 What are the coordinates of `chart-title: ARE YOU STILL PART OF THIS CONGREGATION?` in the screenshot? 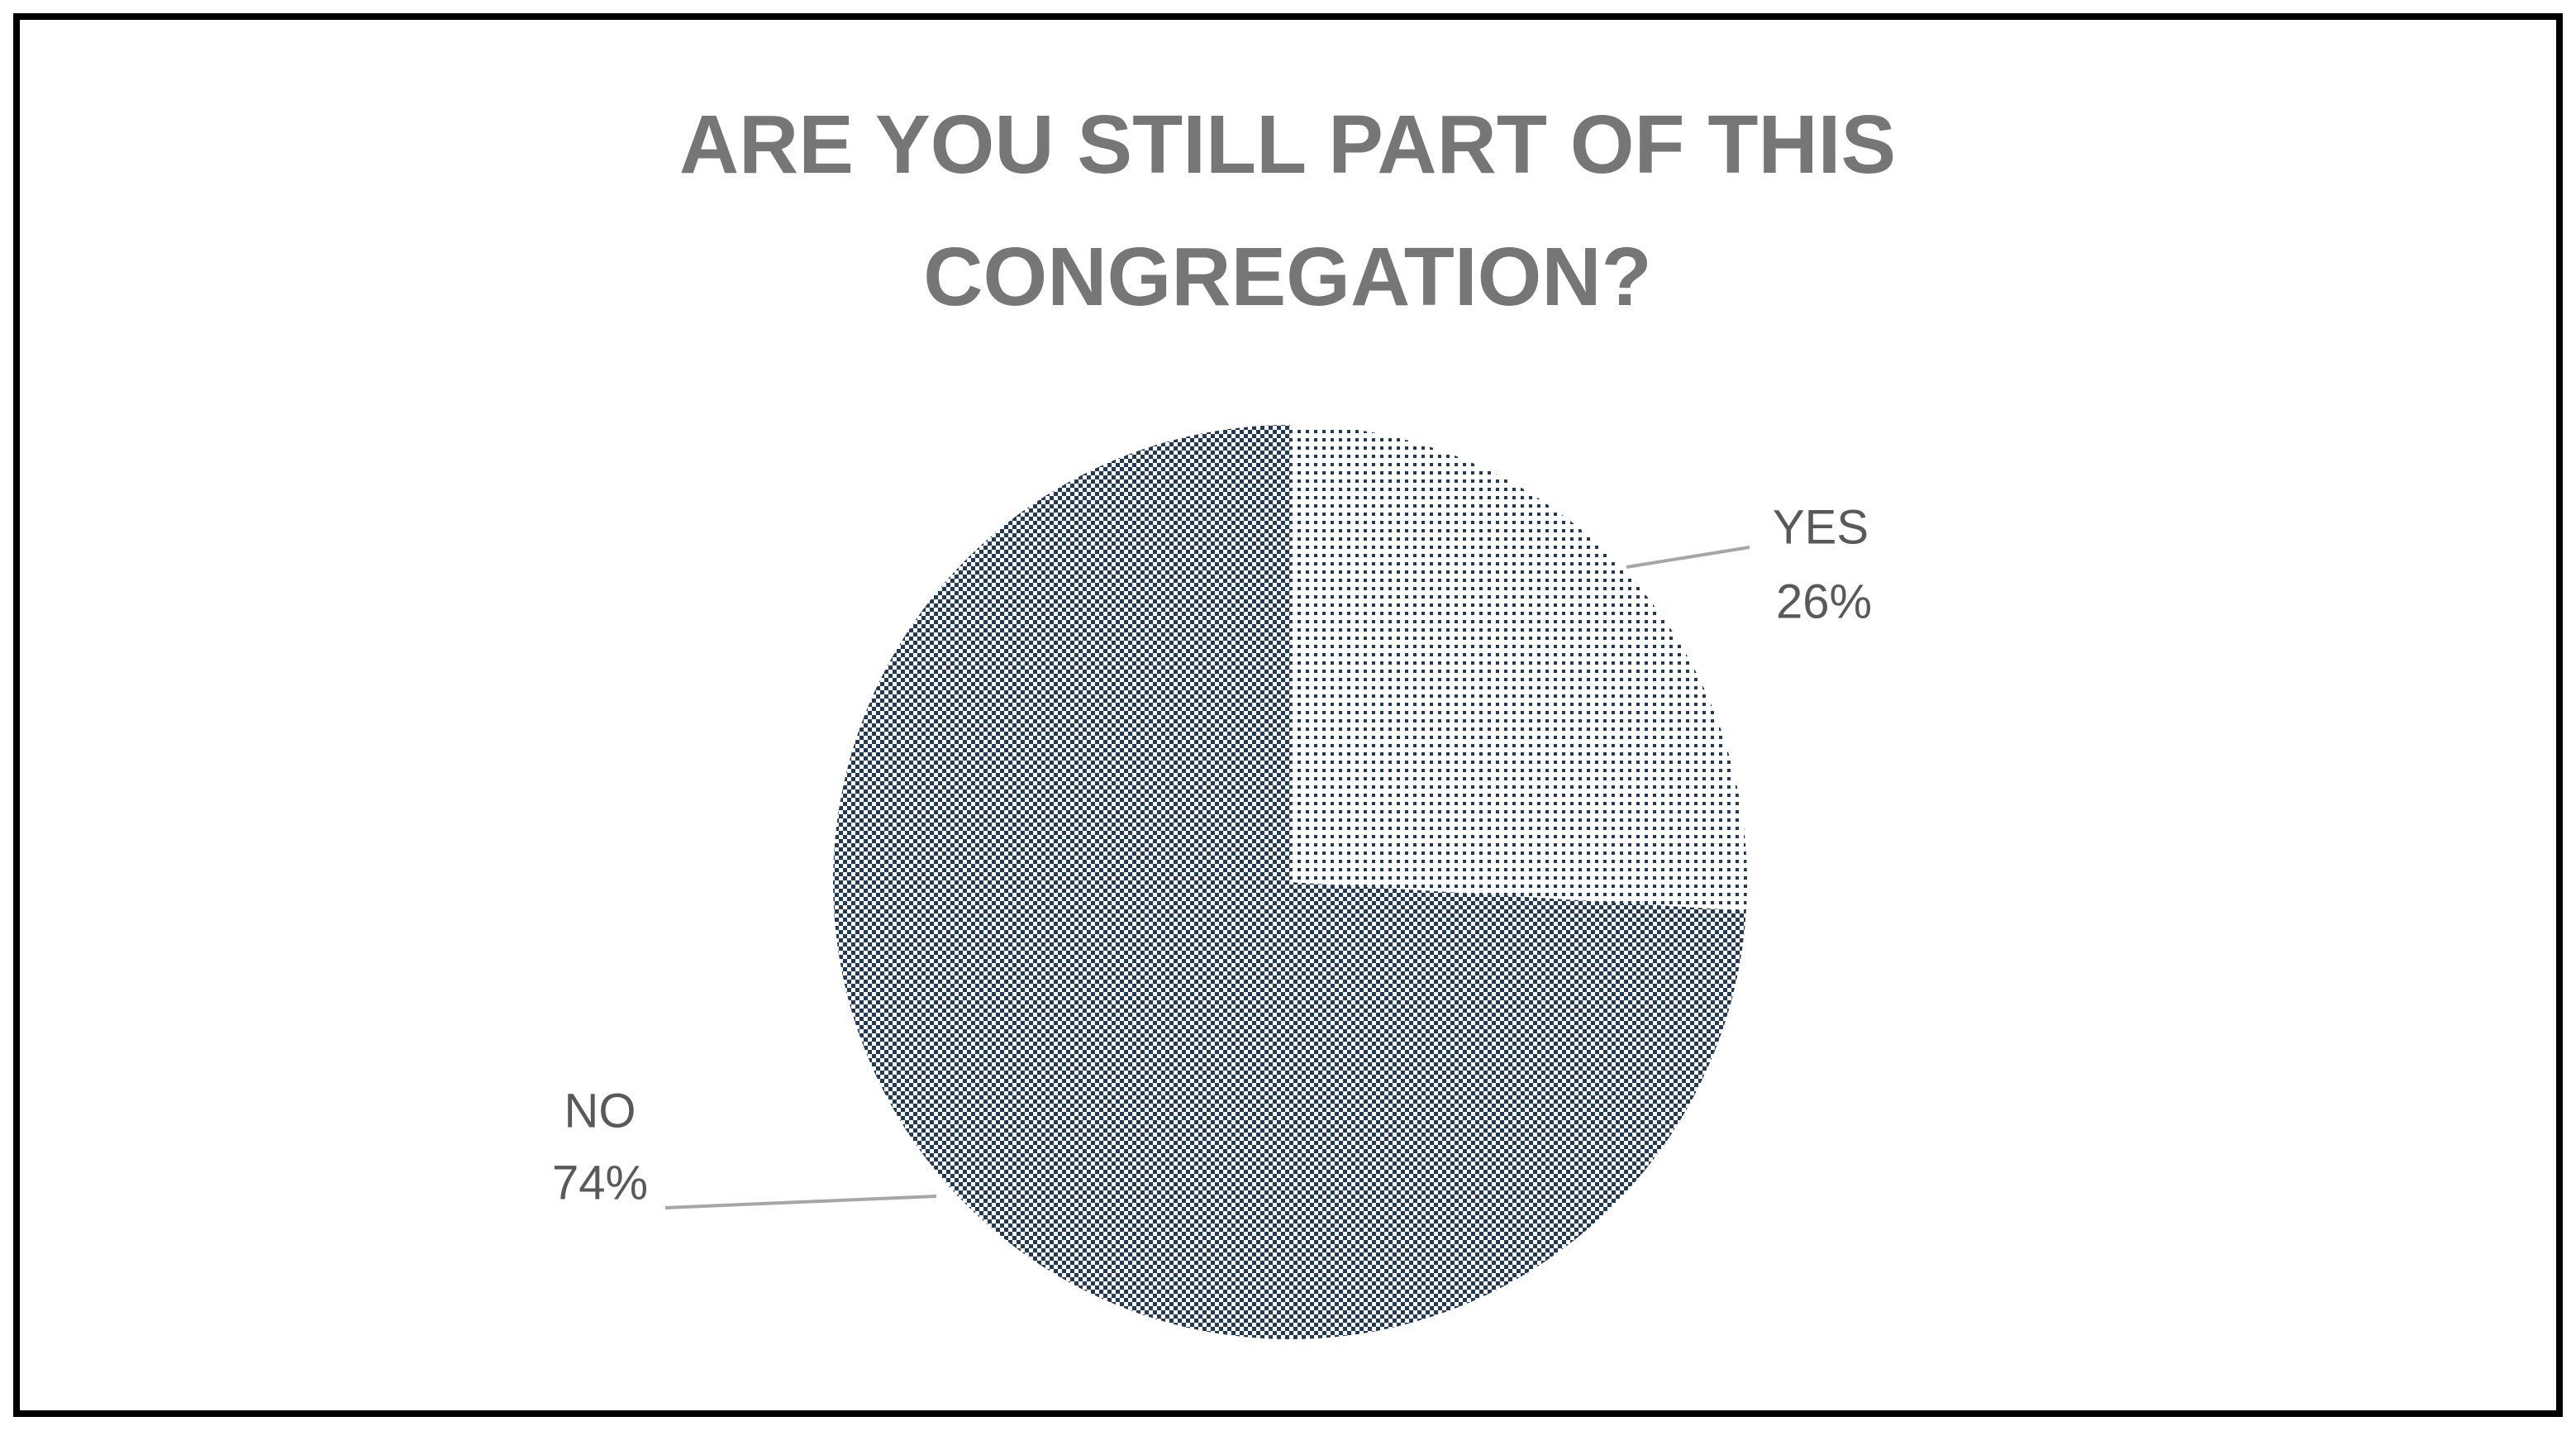 It's located at (1288, 210).